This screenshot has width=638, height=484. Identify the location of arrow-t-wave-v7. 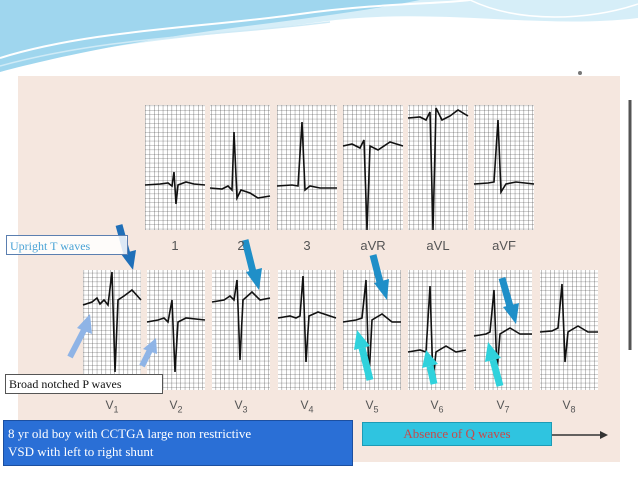
(508, 300).